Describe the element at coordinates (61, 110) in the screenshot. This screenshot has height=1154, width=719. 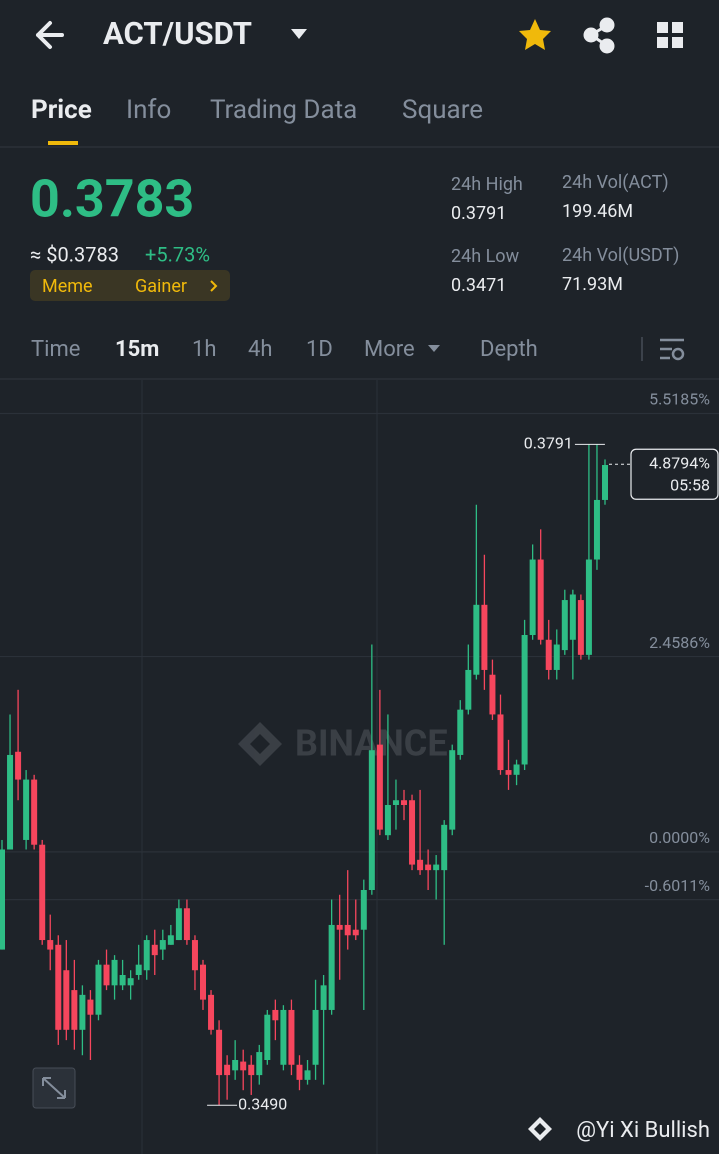
I see `tab: Price` at that location.